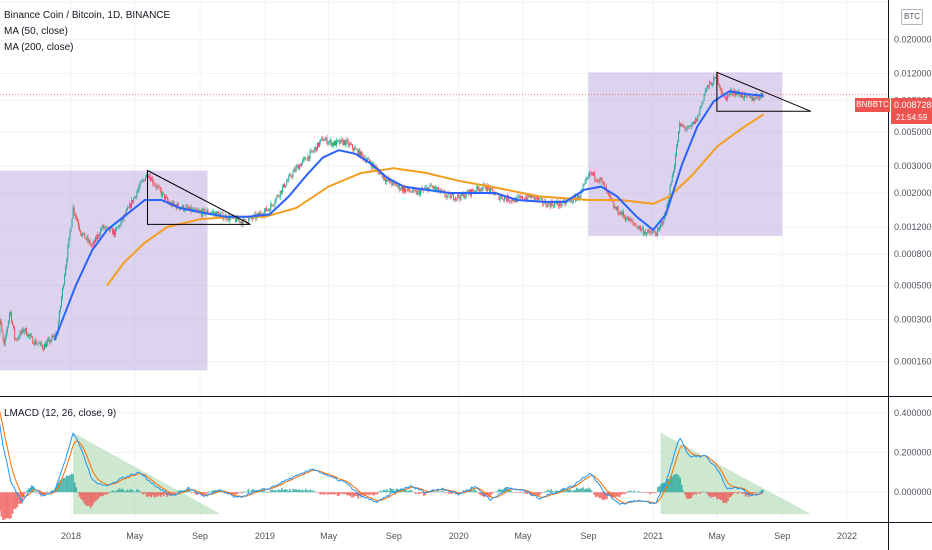  Describe the element at coordinates (912, 17) in the screenshot. I see `currency-badge: BTC` at that location.